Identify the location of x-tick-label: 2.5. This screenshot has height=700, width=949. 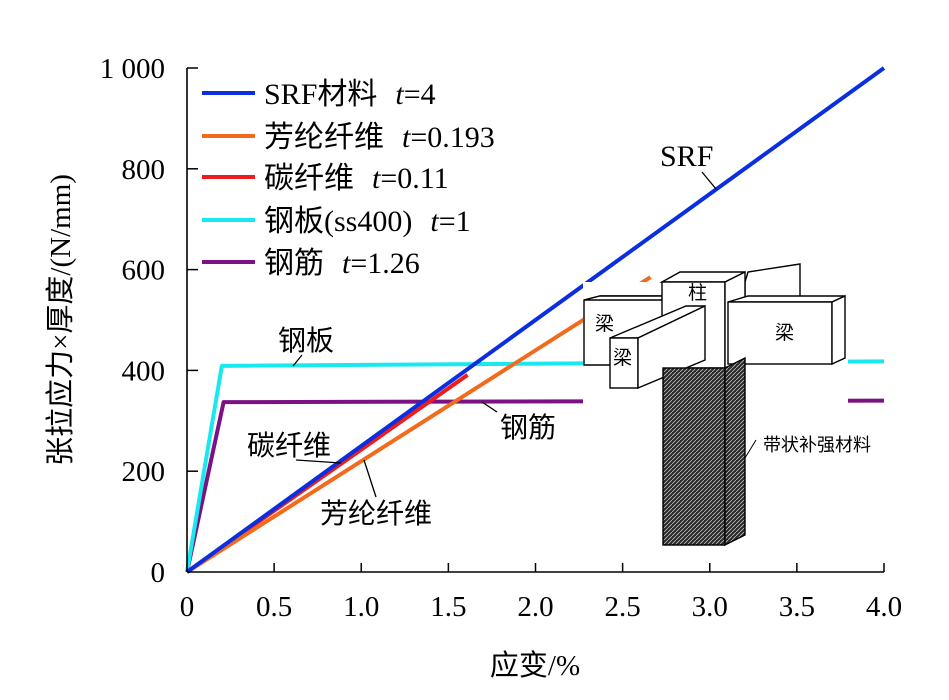
(623, 607).